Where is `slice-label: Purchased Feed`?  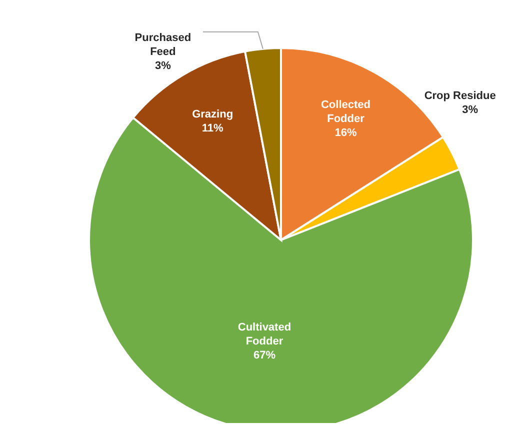
slice-label: Purchased Feed is located at coordinates (163, 45).